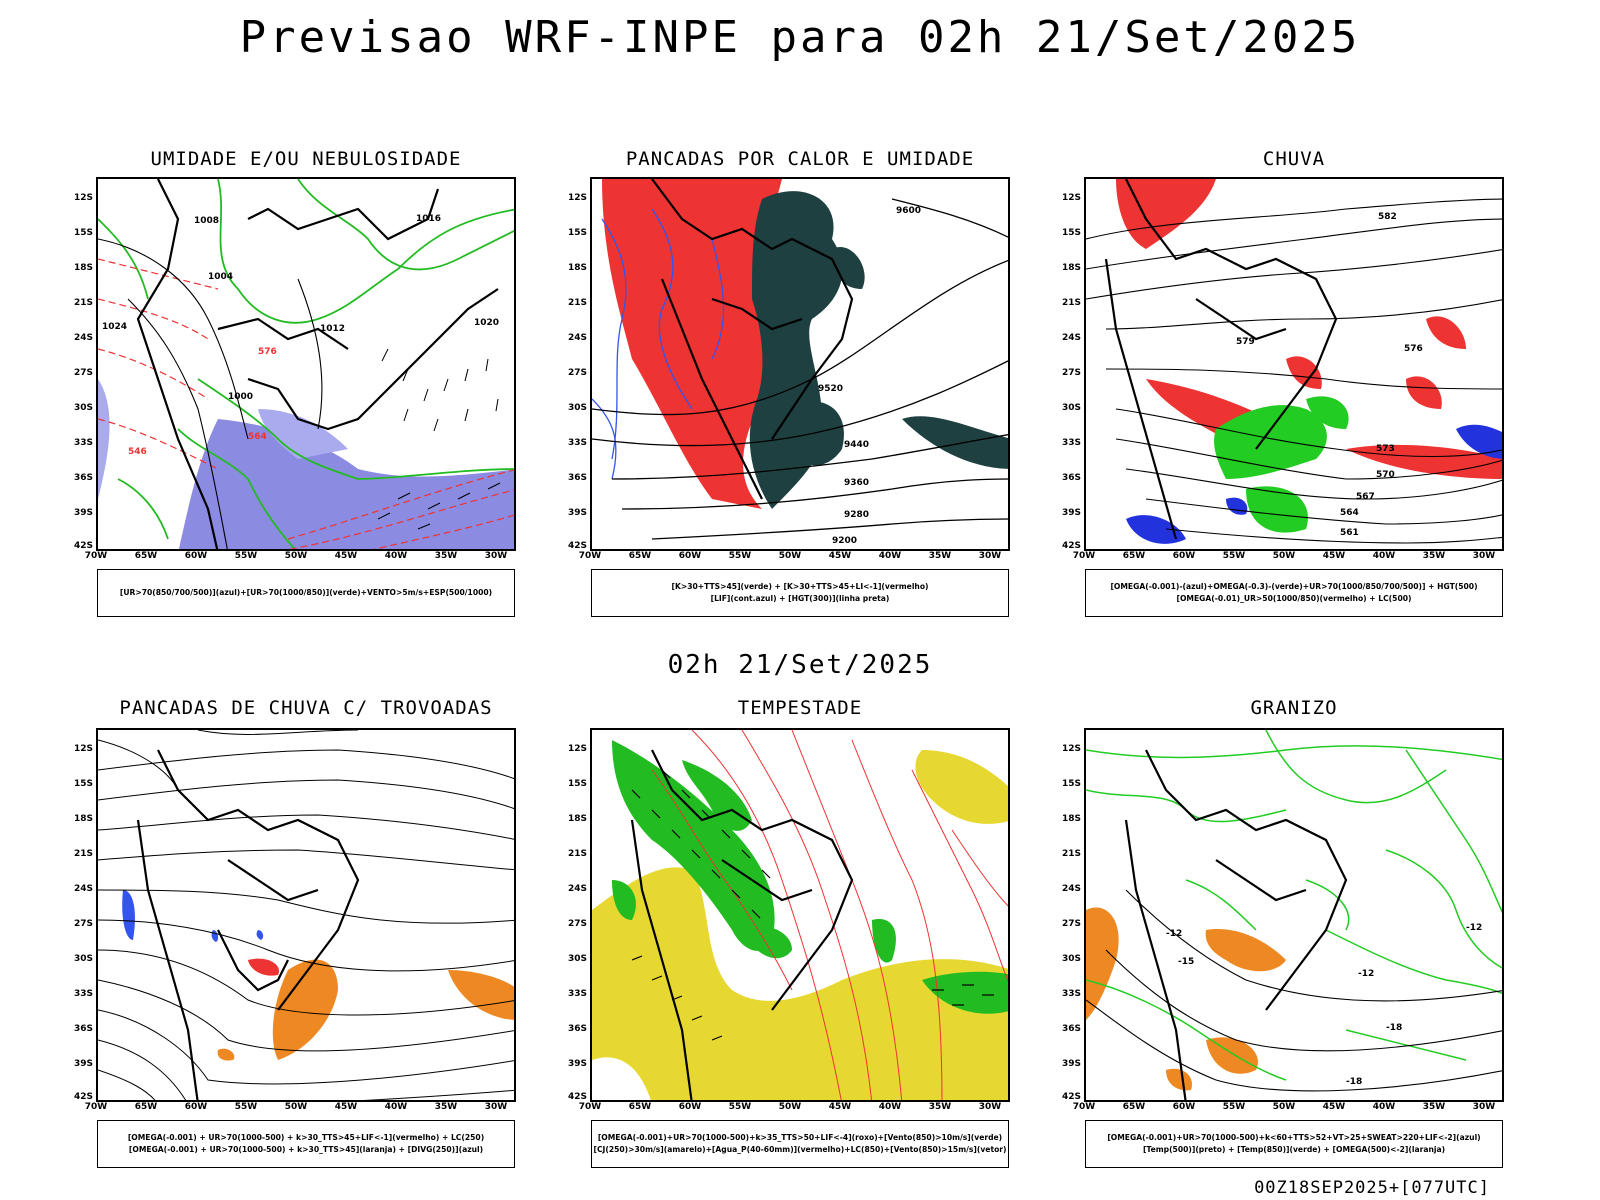 The image size is (1600, 1200). I want to click on p2-label-9280: 9280, so click(856, 515).